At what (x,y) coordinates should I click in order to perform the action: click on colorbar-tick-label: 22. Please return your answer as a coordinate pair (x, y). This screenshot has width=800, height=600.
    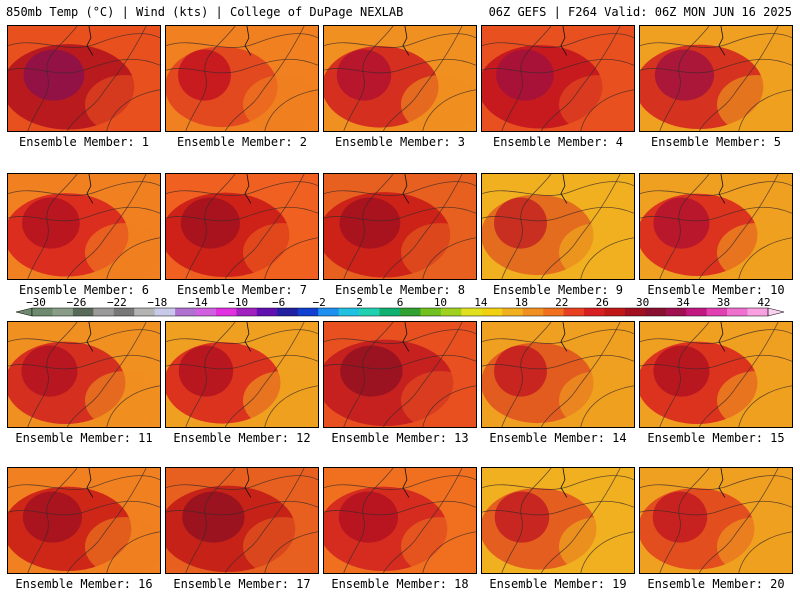
    Looking at the image, I should click on (561, 302).